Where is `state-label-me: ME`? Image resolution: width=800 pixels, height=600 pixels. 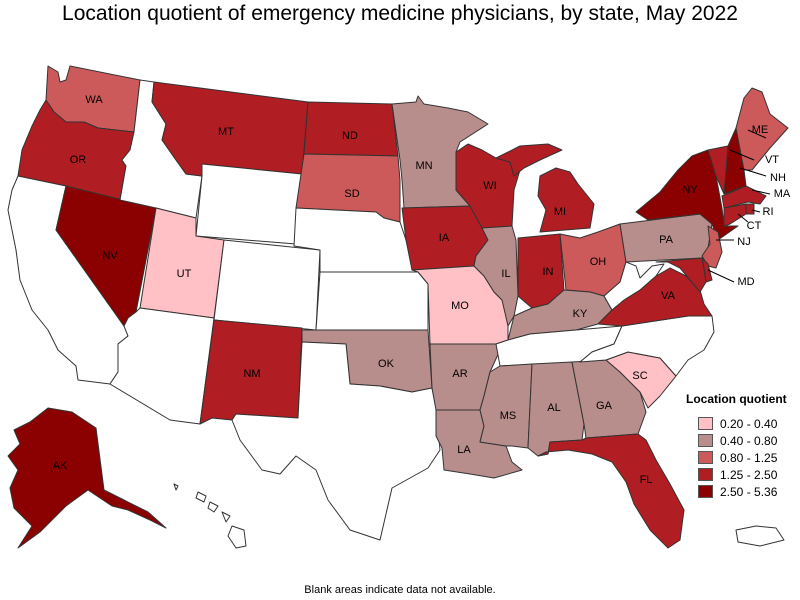 state-label-me: ME is located at coordinates (760, 130).